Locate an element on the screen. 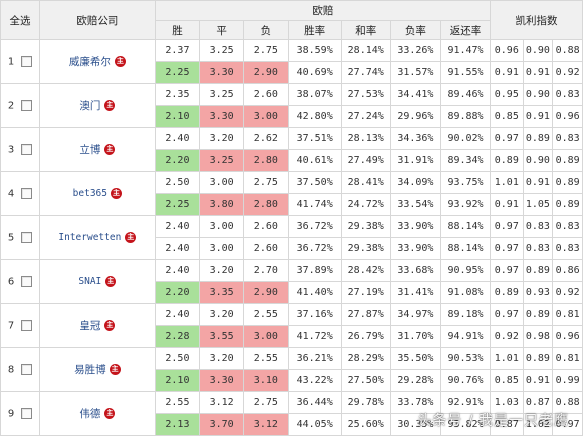 This screenshot has height=439, width=583. company-cell: 立博主 is located at coordinates (97, 149).